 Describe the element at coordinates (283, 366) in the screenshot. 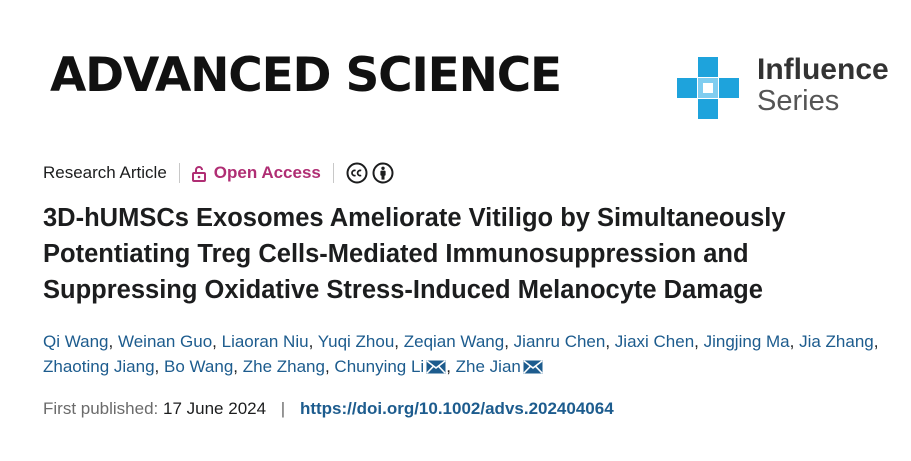

I see `author-link: Zhe Zhang` at that location.